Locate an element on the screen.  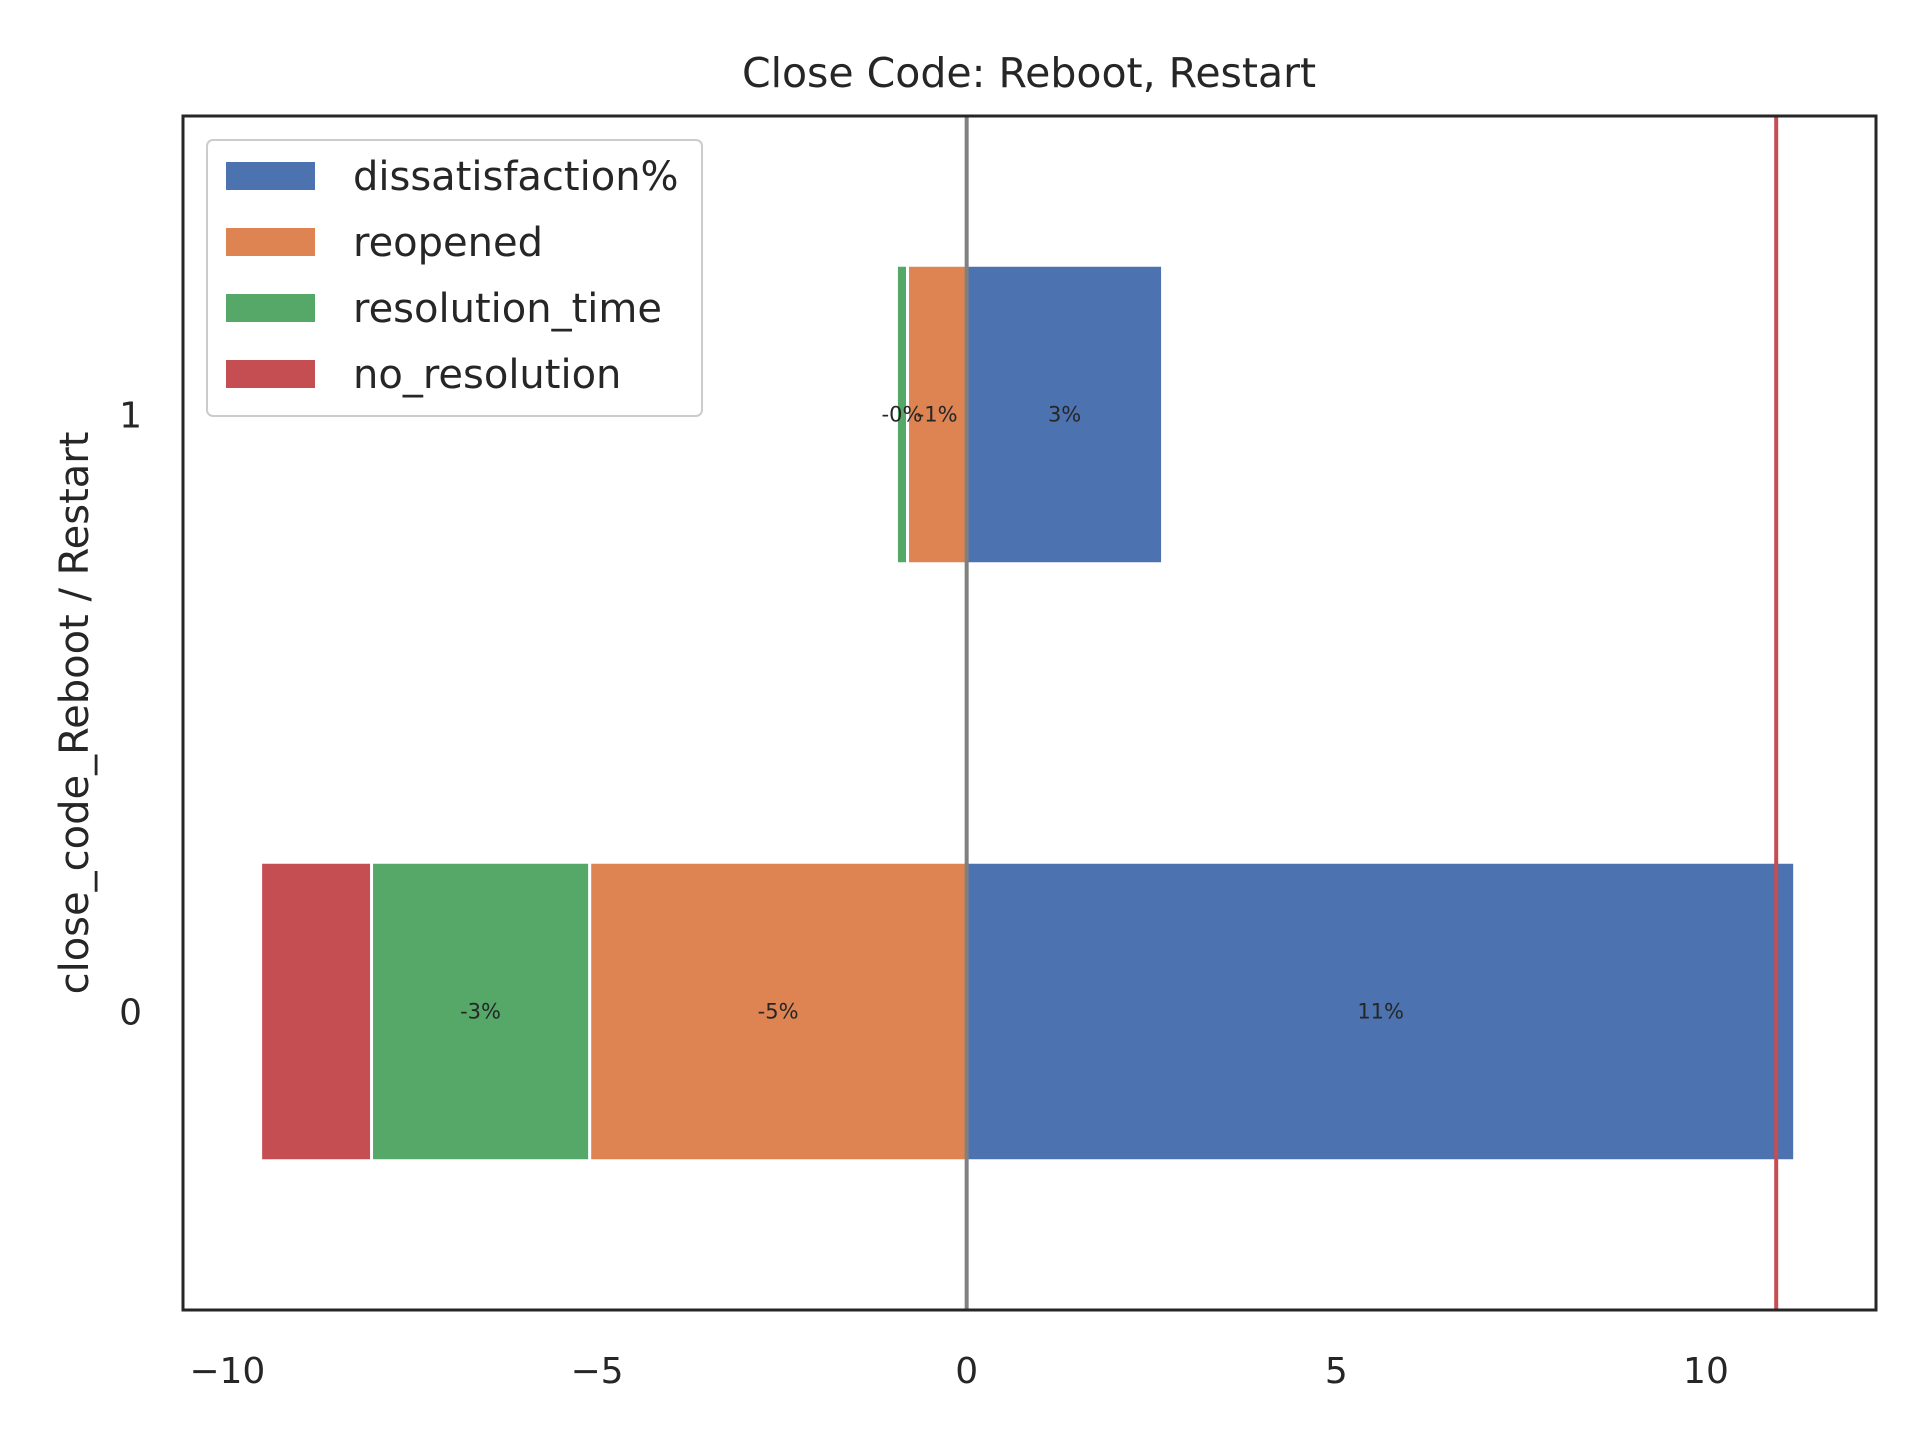
y-tick-label: 0 is located at coordinates (130, 1013).